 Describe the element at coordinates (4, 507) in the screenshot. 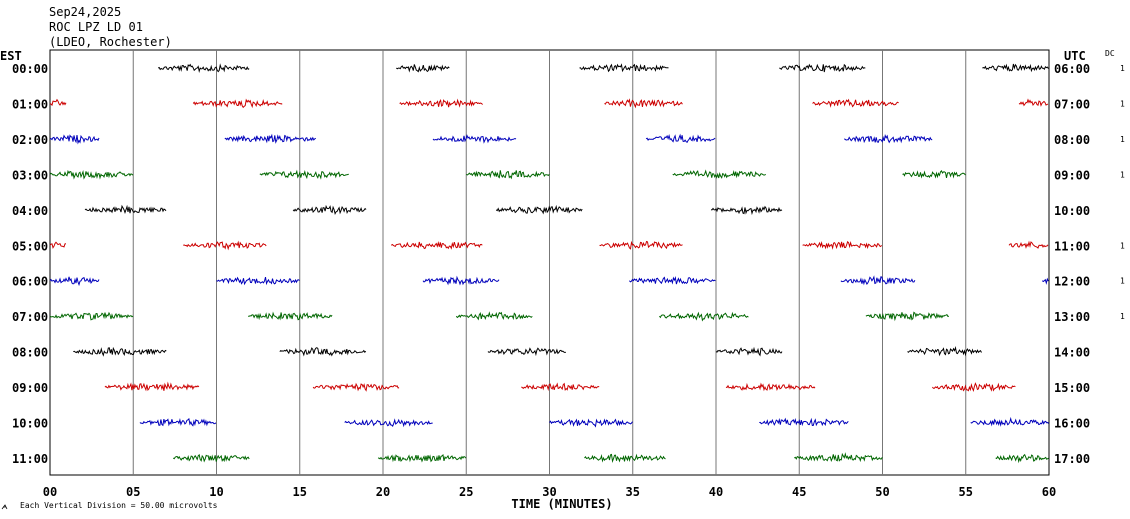

I see `footer-icon` at that location.